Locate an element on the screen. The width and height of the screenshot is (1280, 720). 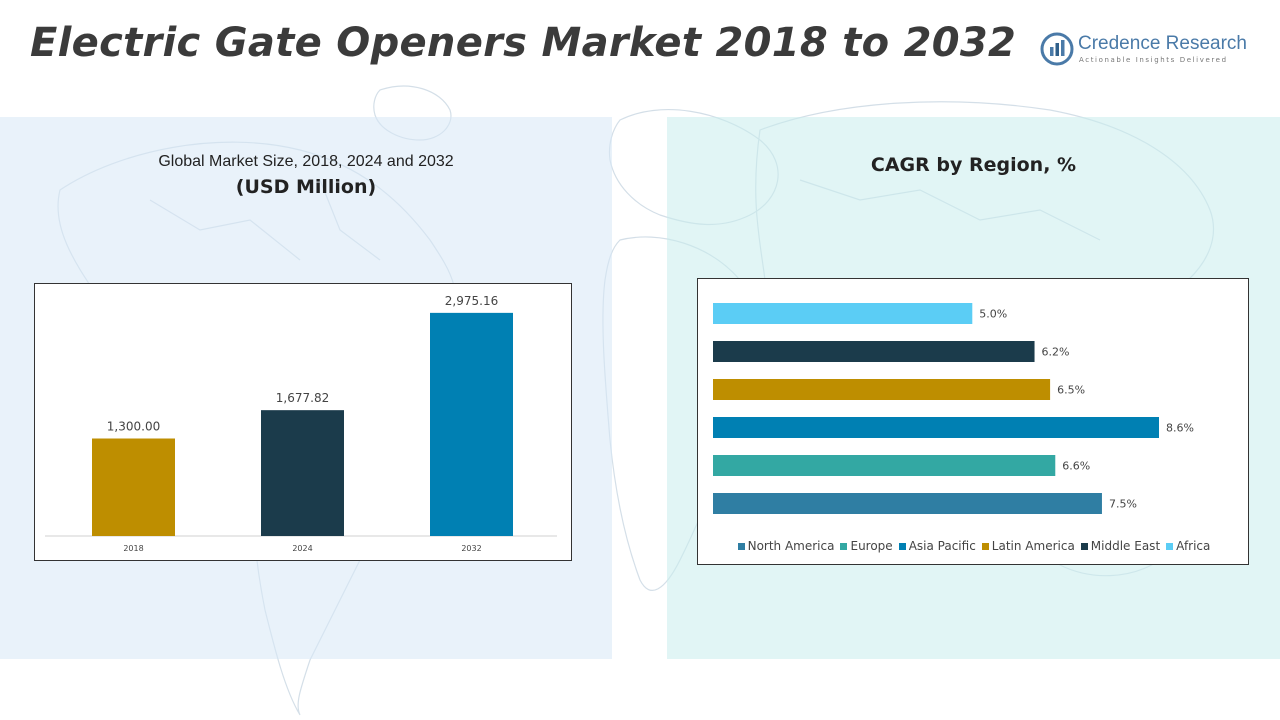
cagr-value-label: 6.5% is located at coordinates (1071, 390).